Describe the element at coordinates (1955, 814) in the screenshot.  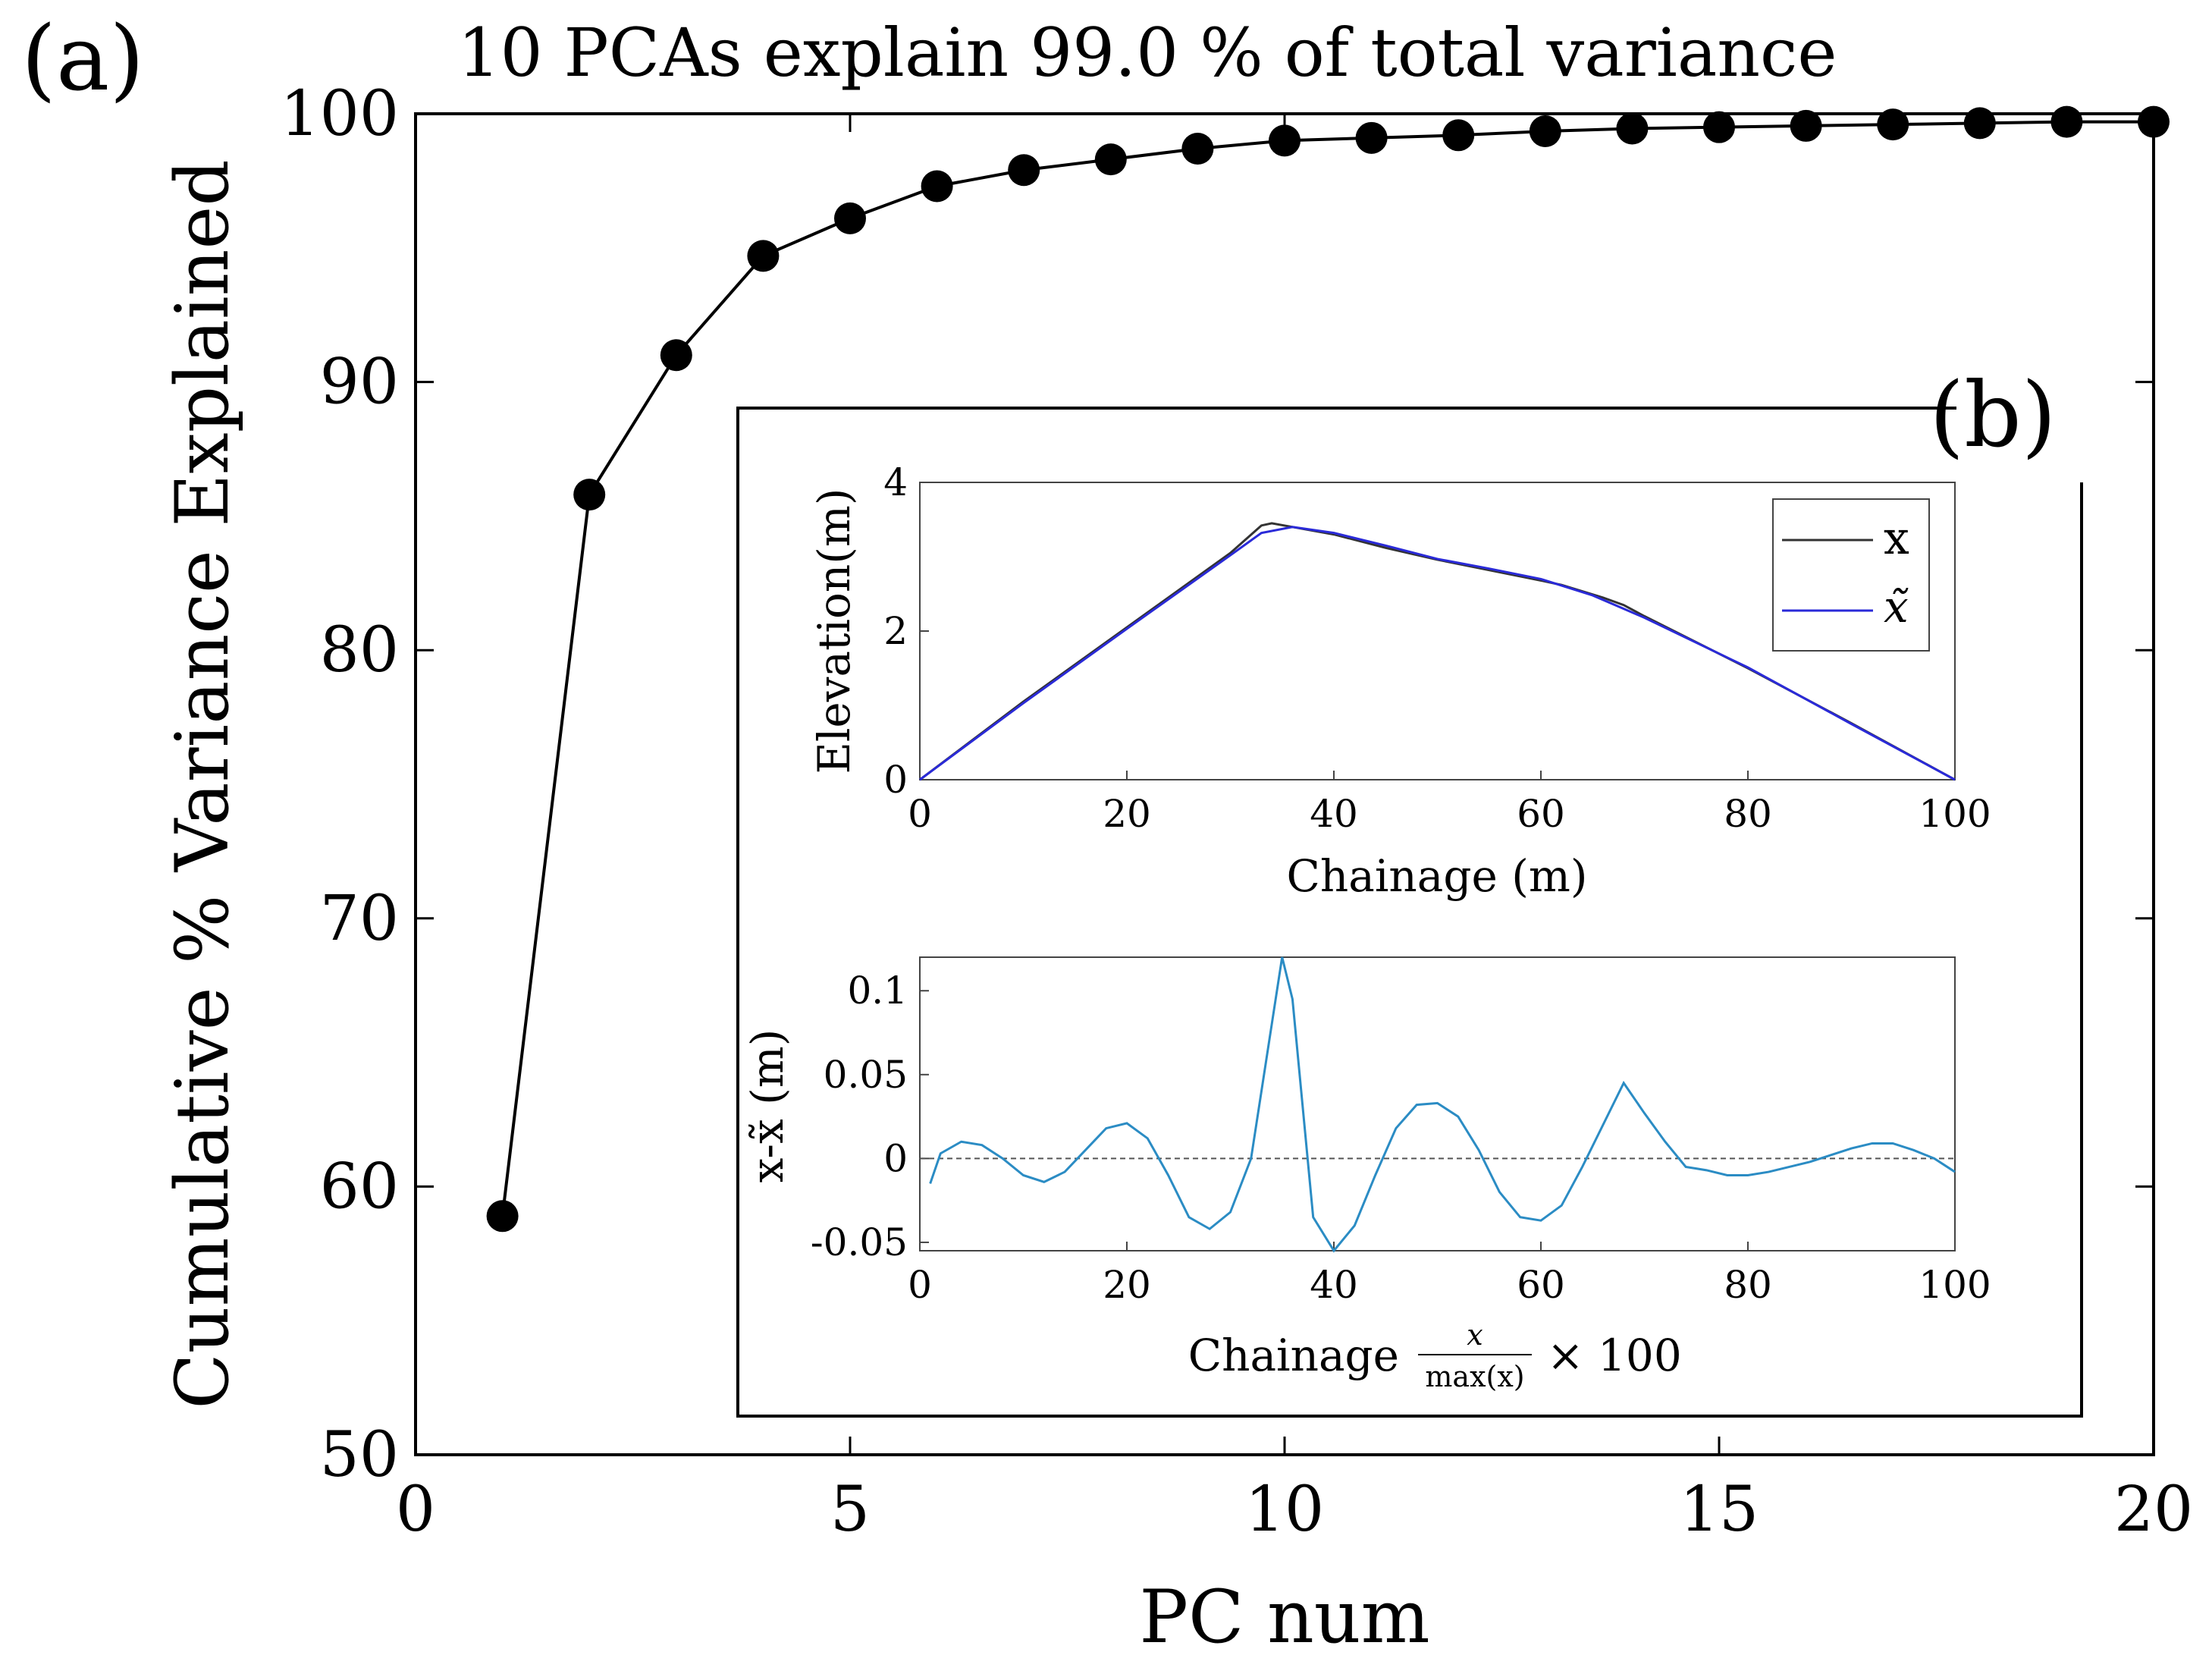
I see `top-x-tick-label: 100` at that location.